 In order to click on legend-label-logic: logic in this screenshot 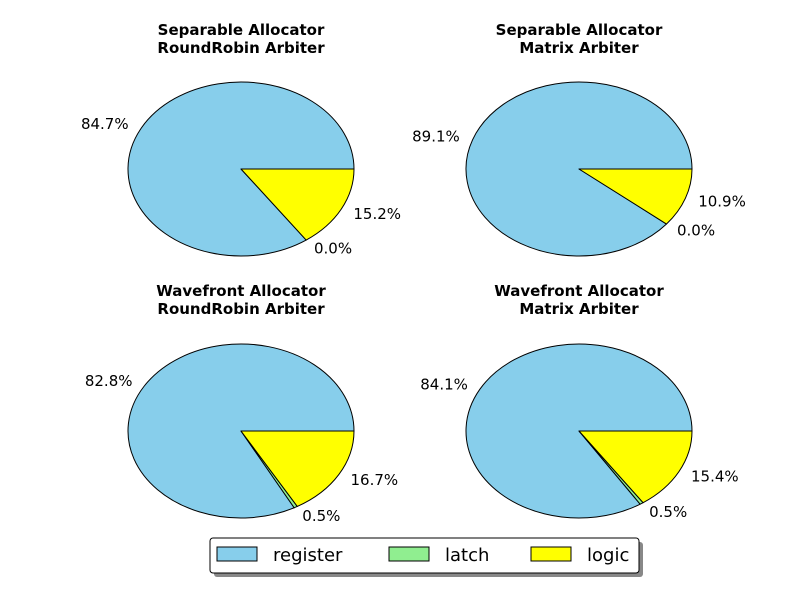, I will do `click(608, 555)`.